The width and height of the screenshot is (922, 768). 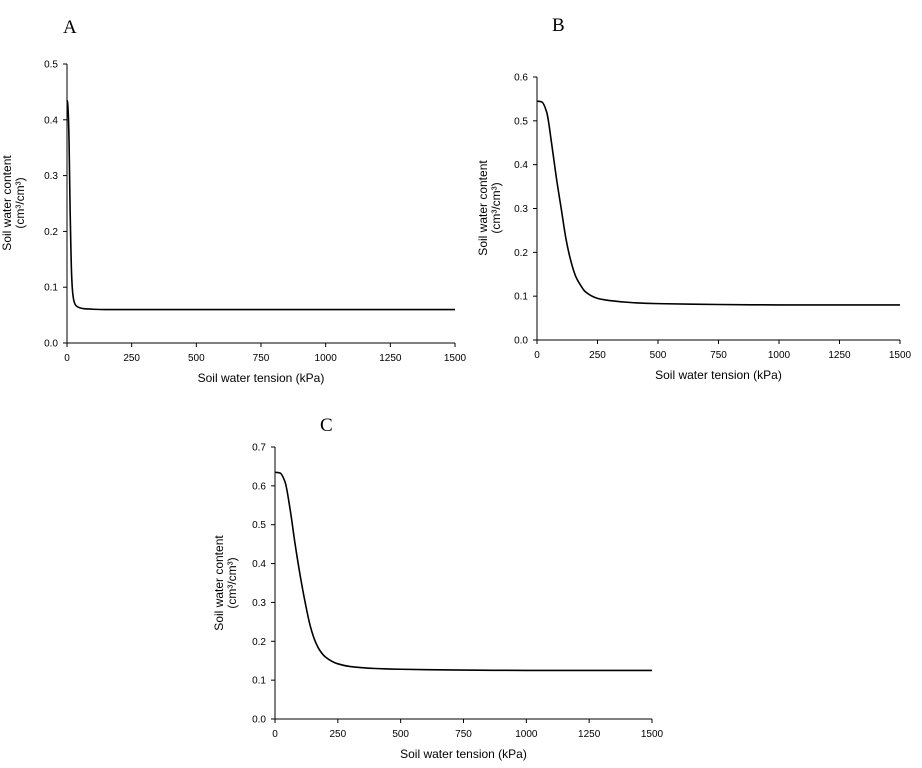 I want to click on panel-letter: B, so click(x=558, y=25).